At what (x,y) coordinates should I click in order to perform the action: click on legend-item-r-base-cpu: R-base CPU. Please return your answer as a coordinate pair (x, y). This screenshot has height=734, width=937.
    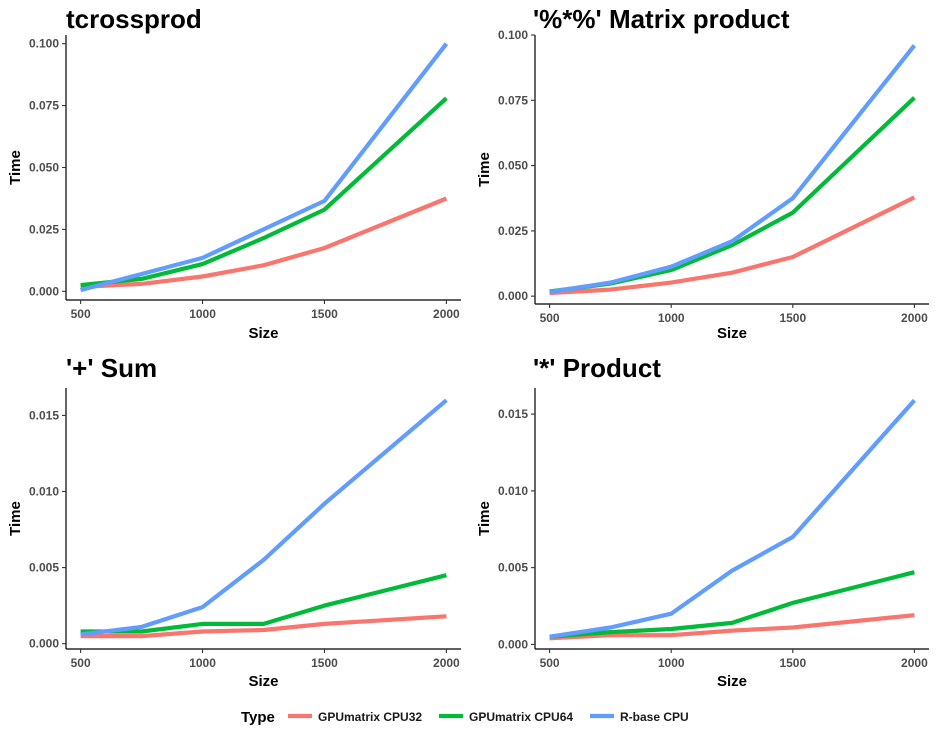
    Looking at the image, I should click on (639, 717).